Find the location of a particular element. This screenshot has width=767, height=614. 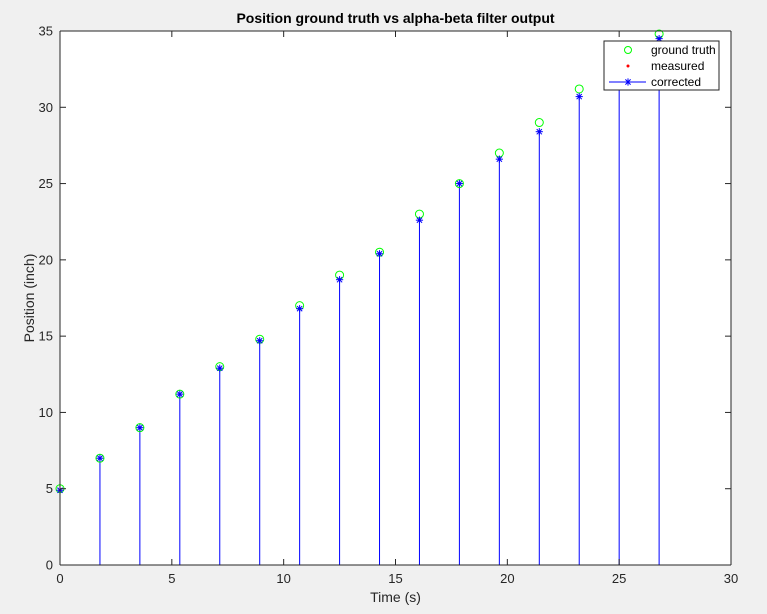

y-tick-label: 35 is located at coordinates (46, 31).